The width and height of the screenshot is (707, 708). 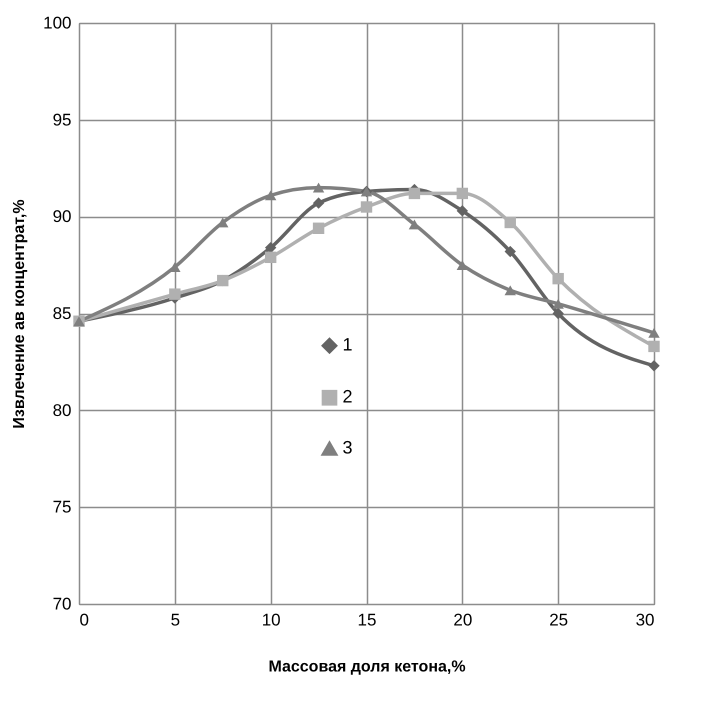 What do you see at coordinates (62, 604) in the screenshot?
I see `y-tick-label: 70` at bounding box center [62, 604].